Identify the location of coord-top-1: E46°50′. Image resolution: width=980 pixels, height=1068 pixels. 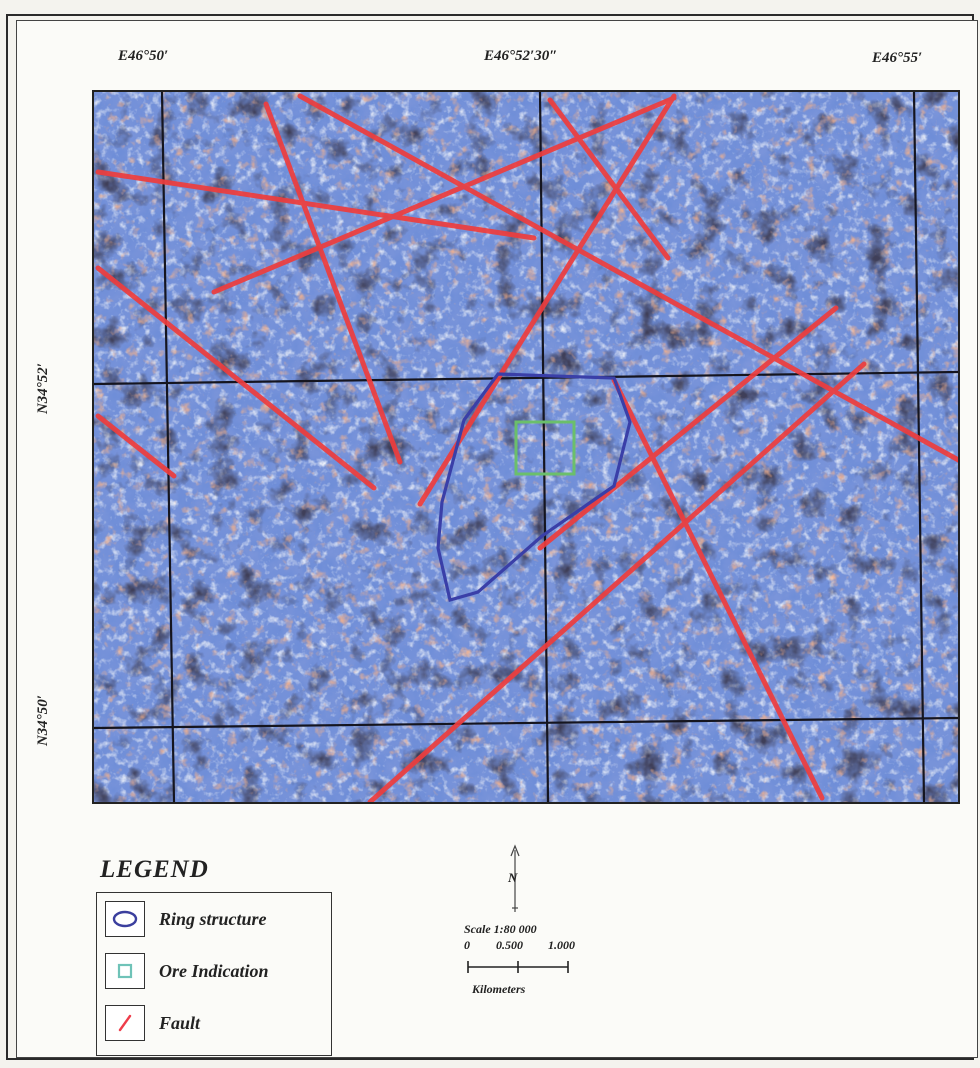
(143, 56).